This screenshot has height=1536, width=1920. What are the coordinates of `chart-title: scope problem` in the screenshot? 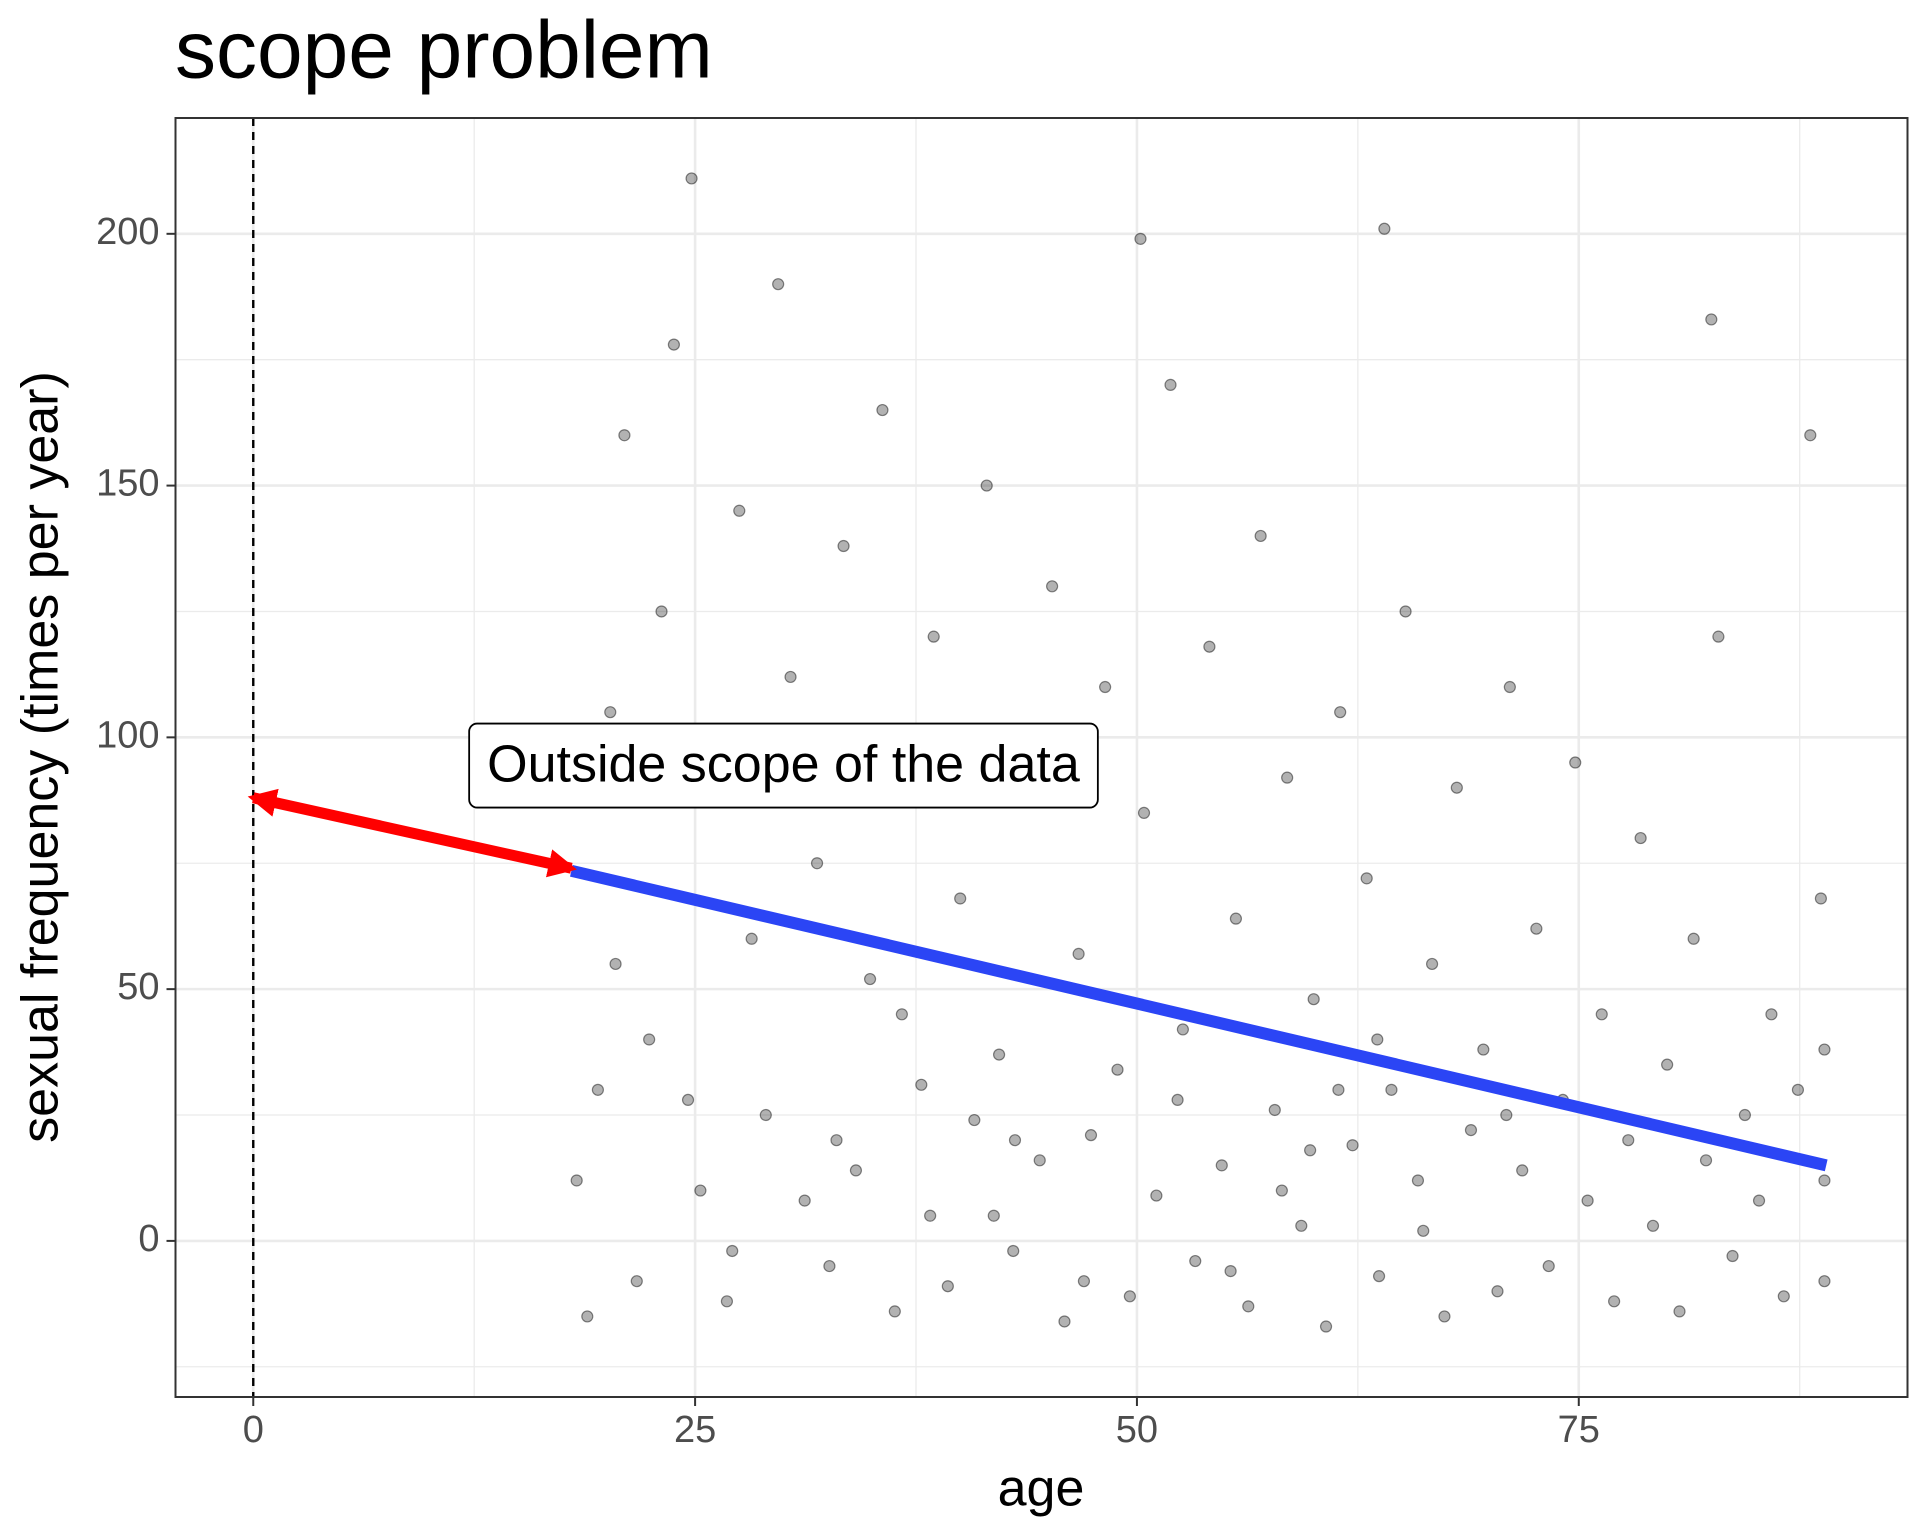 It's located at (444, 50).